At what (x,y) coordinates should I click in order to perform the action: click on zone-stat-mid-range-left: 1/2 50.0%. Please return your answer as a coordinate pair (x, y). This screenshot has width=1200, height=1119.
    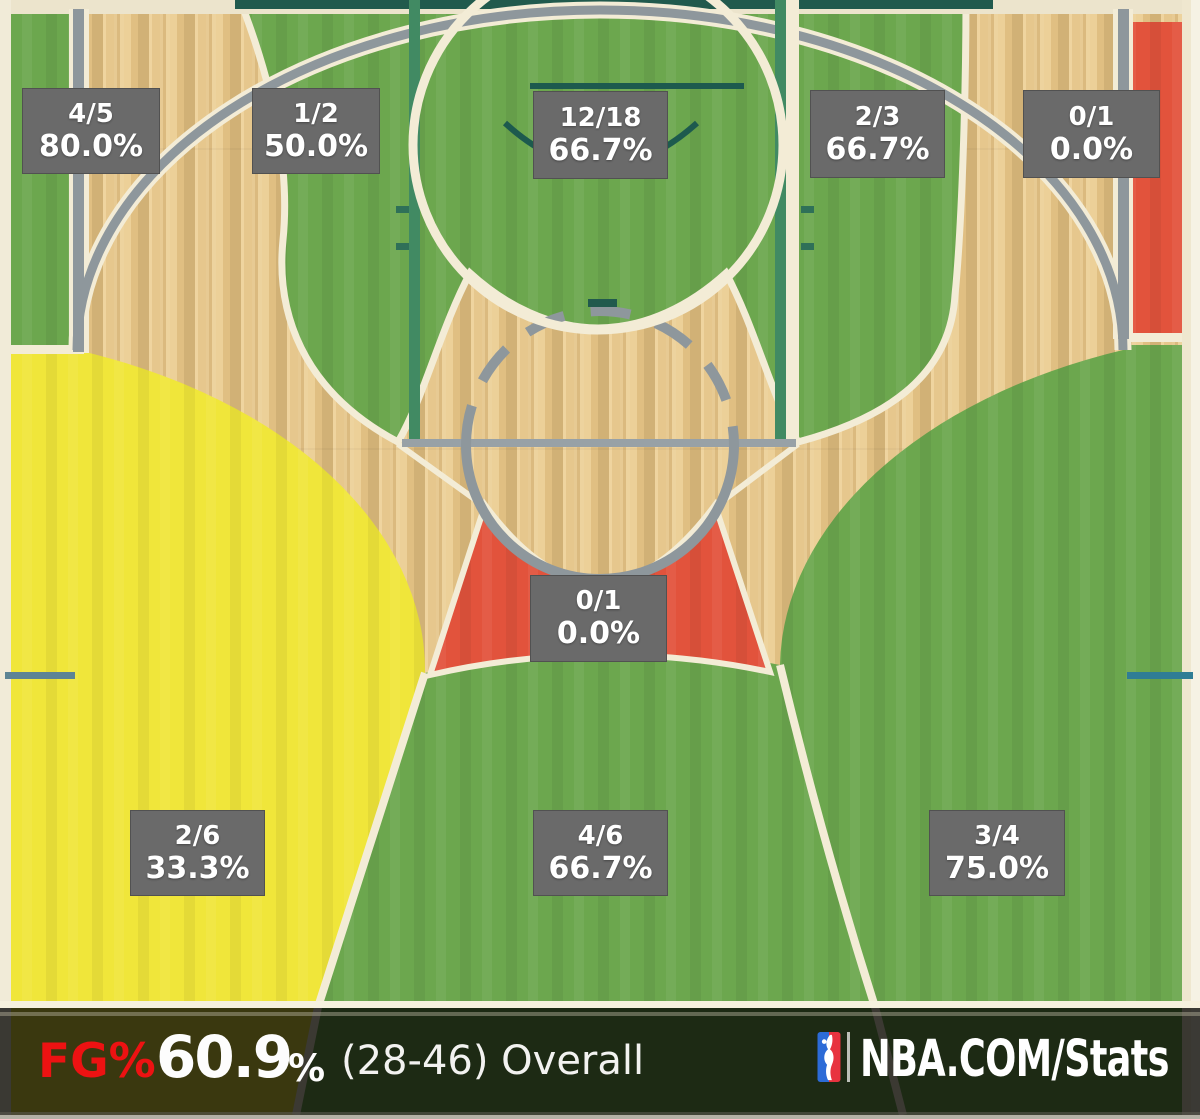
    Looking at the image, I should click on (316, 131).